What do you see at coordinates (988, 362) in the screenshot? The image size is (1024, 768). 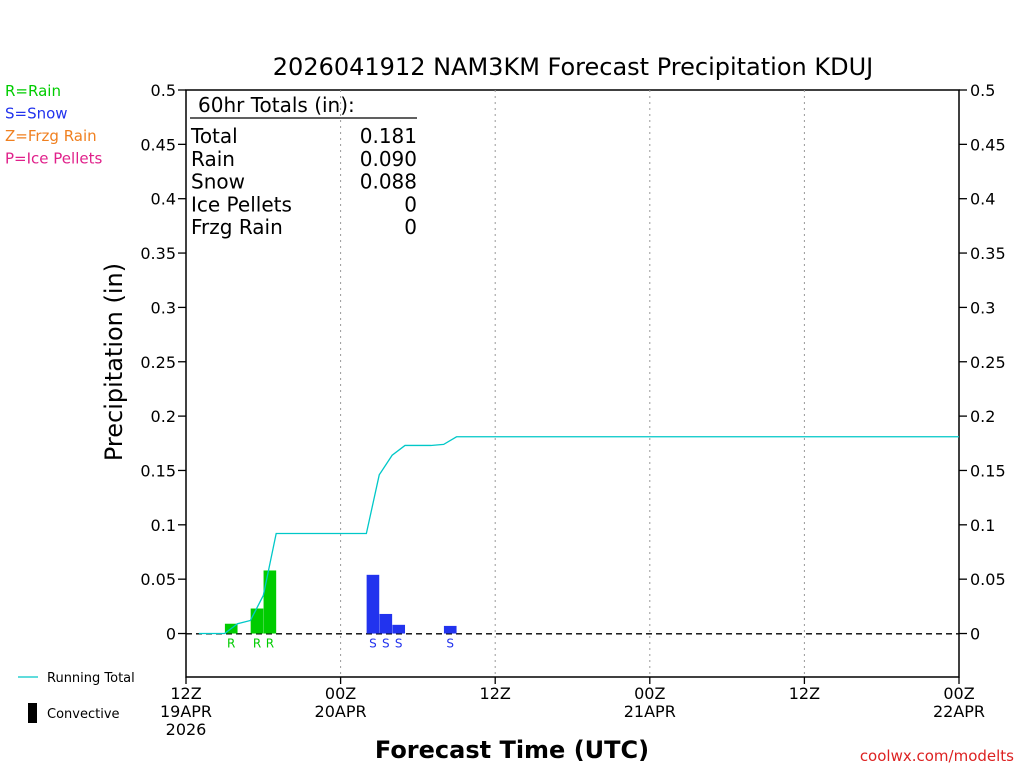 I see `y-tick-label-right: 0.25` at bounding box center [988, 362].